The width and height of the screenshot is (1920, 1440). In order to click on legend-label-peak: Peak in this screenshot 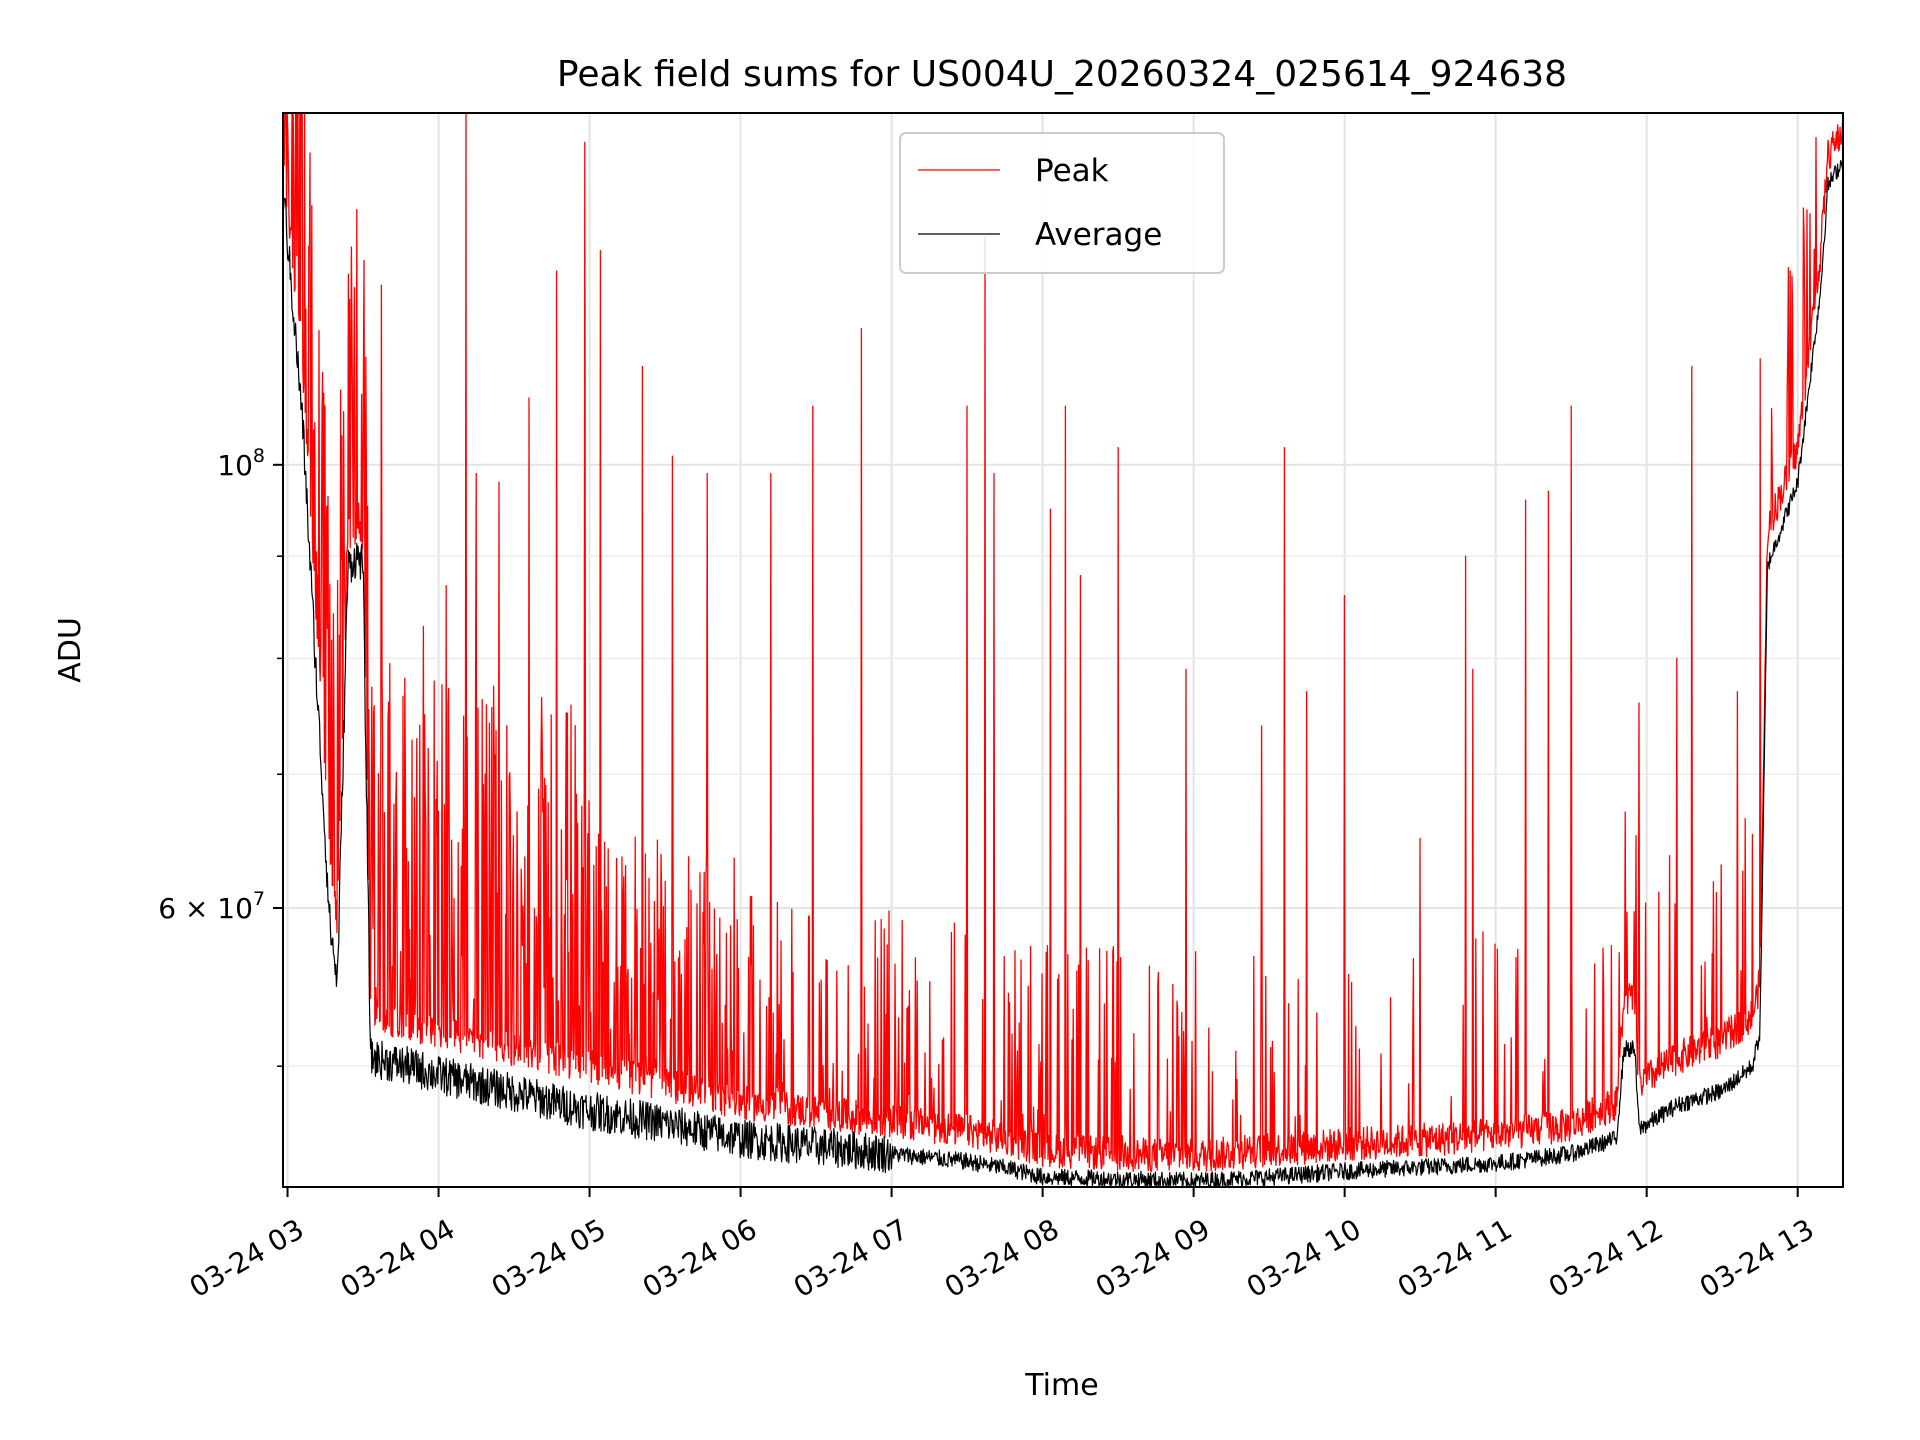, I will do `click(1072, 171)`.